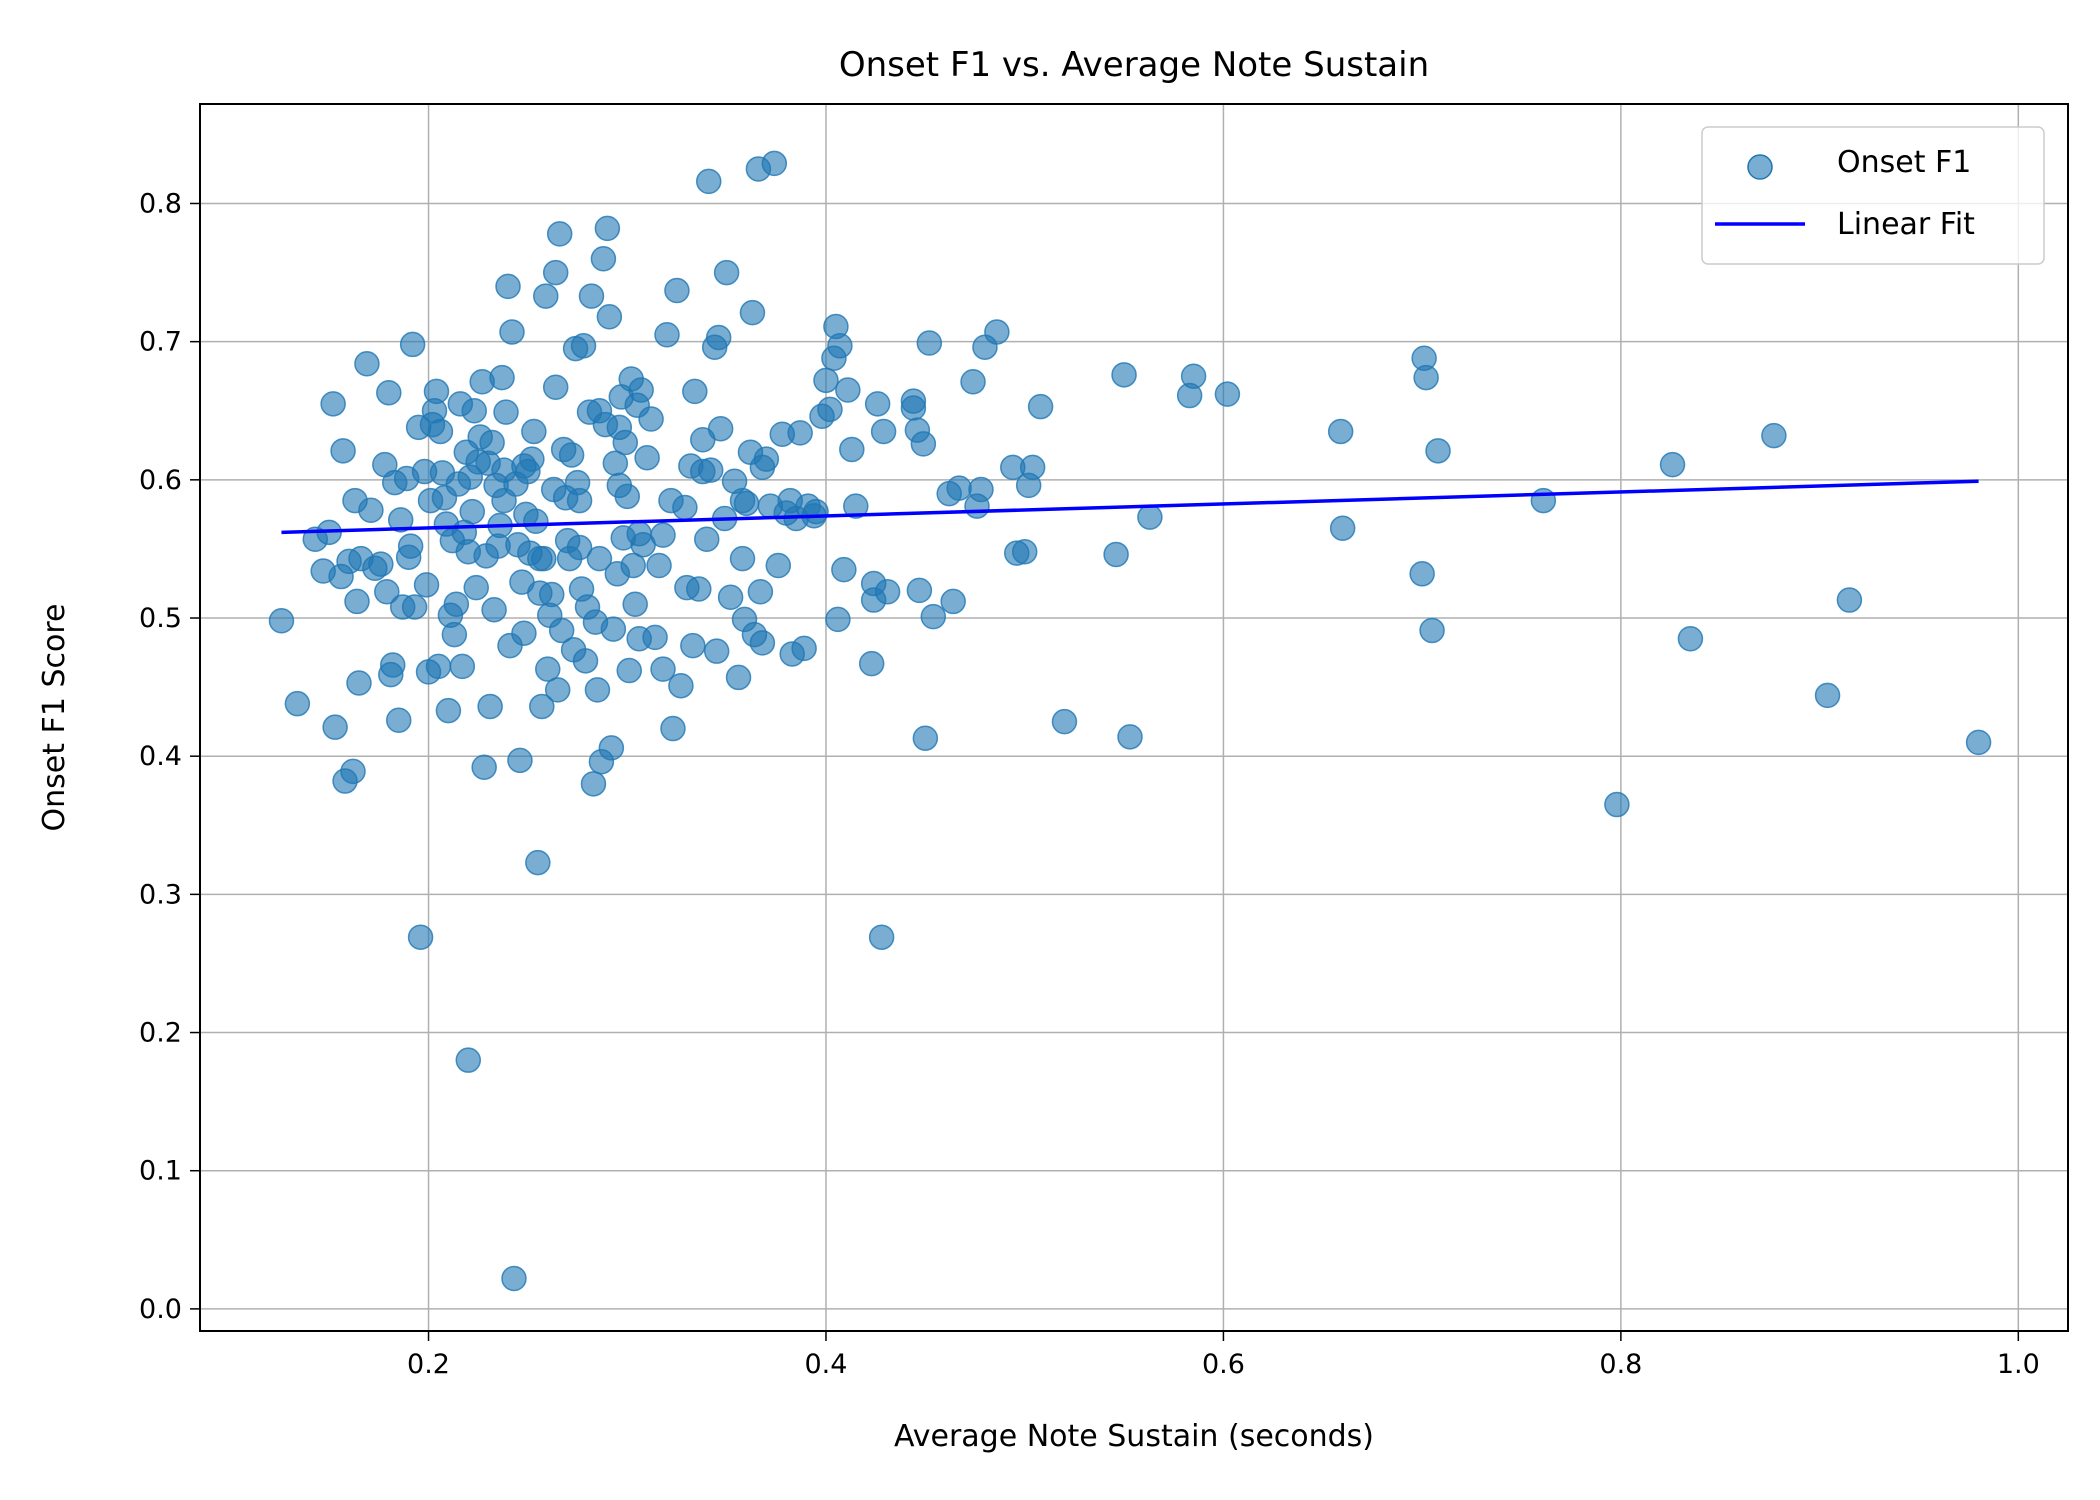 This screenshot has width=2100, height=1500. I want to click on x-tick-label: 1.0, so click(2018, 1364).